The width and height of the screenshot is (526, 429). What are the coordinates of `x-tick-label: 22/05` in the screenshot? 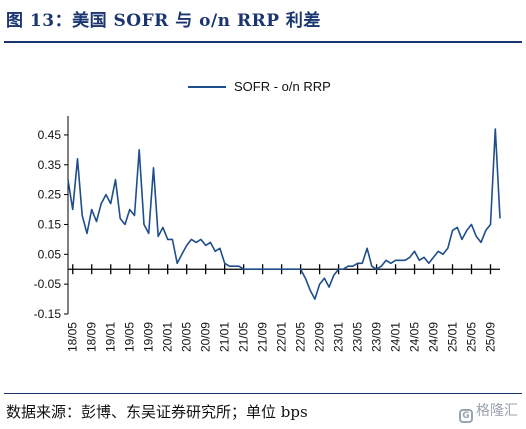 It's located at (301, 337).